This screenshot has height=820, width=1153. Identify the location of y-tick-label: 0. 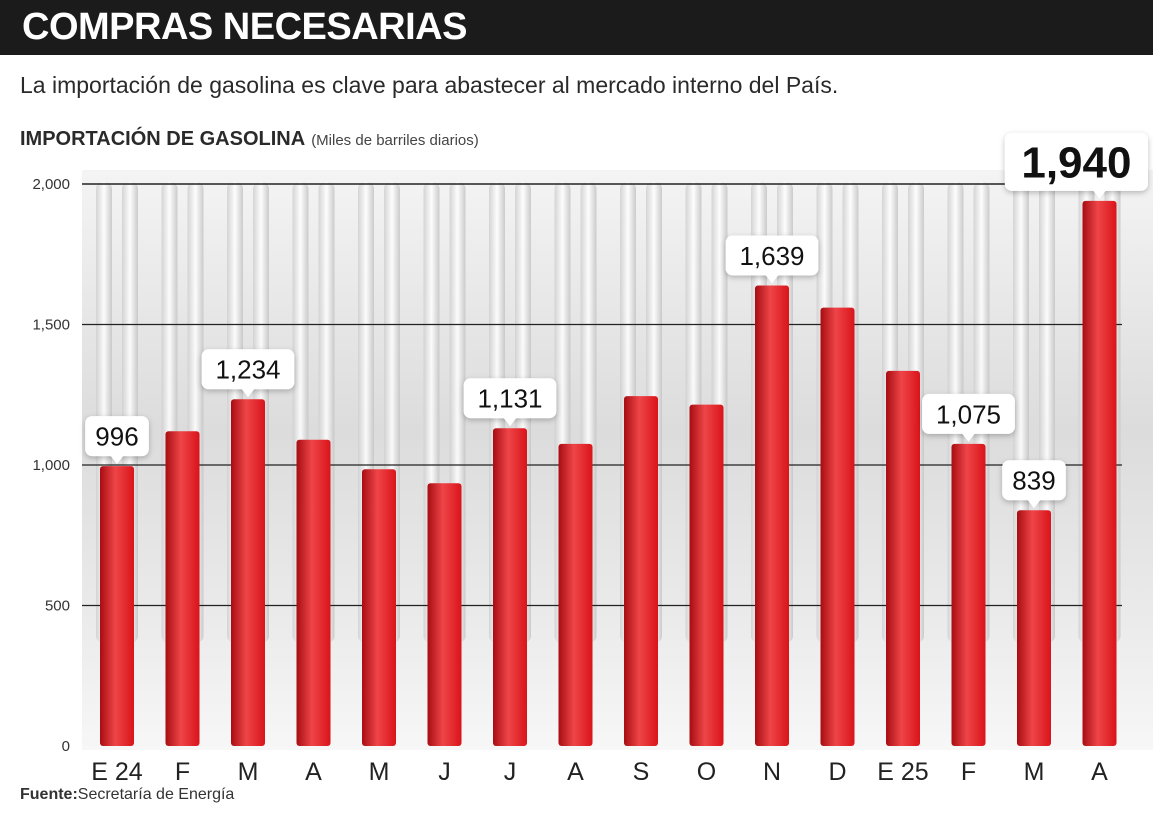
(66, 746).